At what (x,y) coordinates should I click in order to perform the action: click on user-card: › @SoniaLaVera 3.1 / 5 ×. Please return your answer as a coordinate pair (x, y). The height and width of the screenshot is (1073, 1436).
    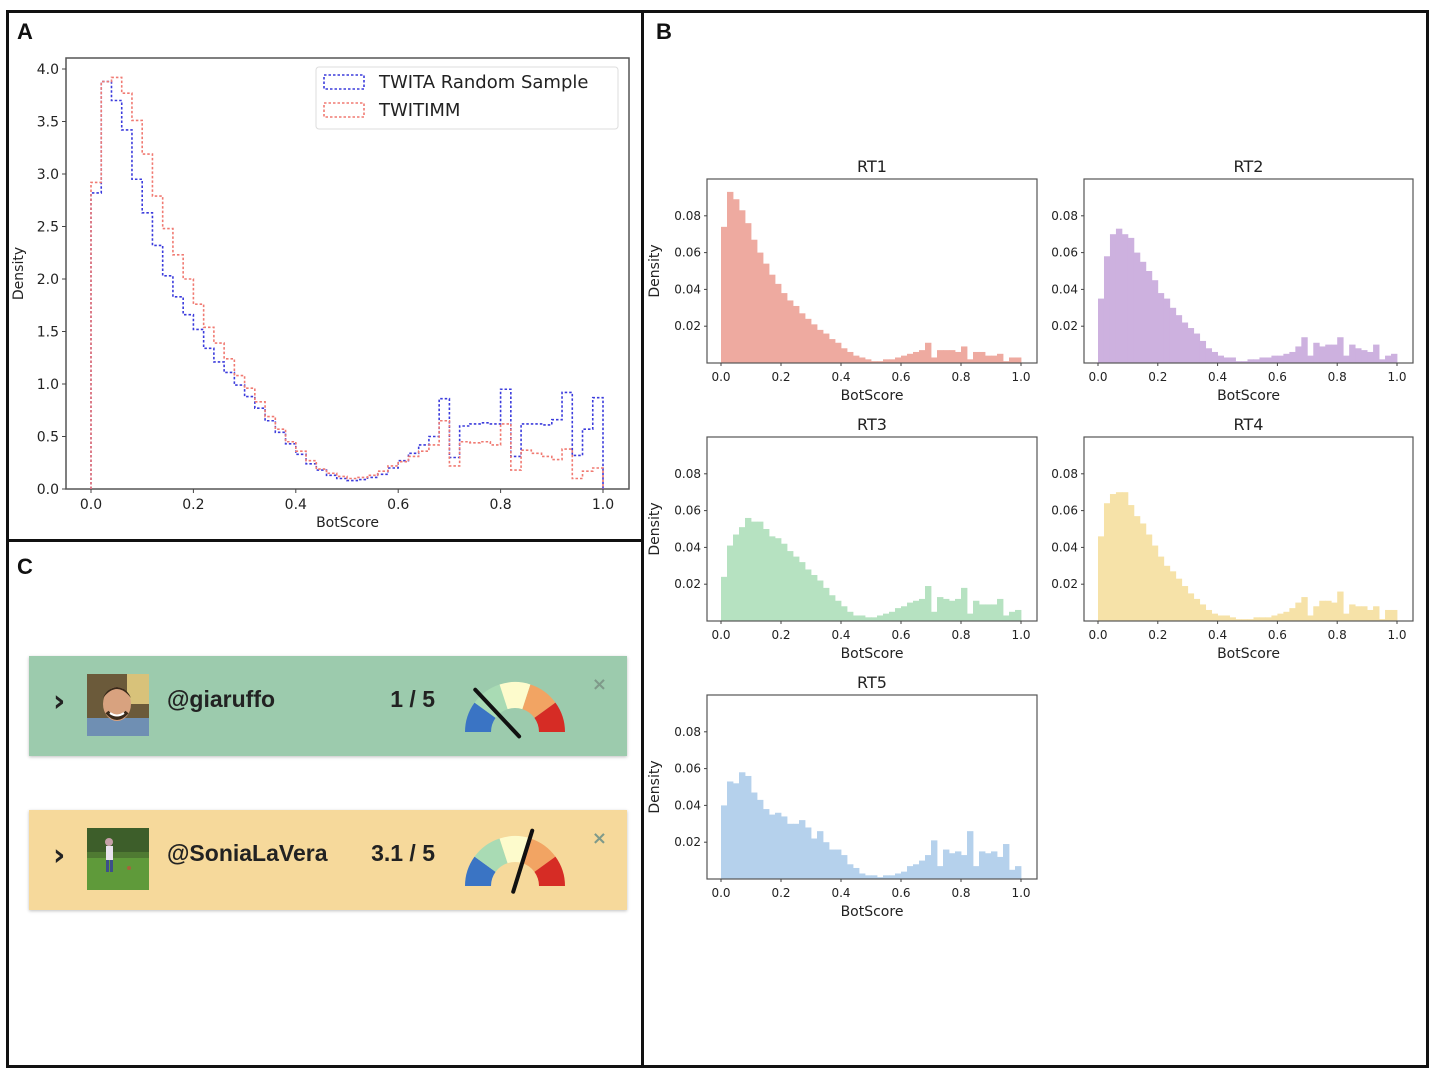
    Looking at the image, I should click on (328, 860).